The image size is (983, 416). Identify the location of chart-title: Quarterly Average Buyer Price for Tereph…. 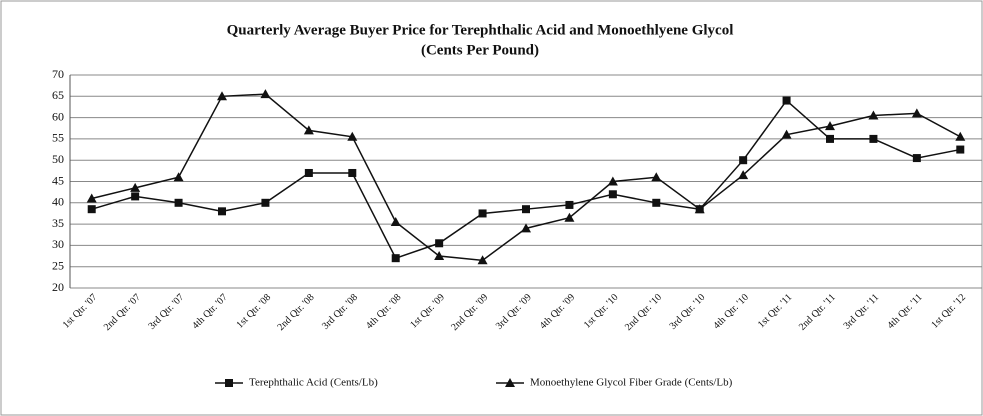
(480, 30).